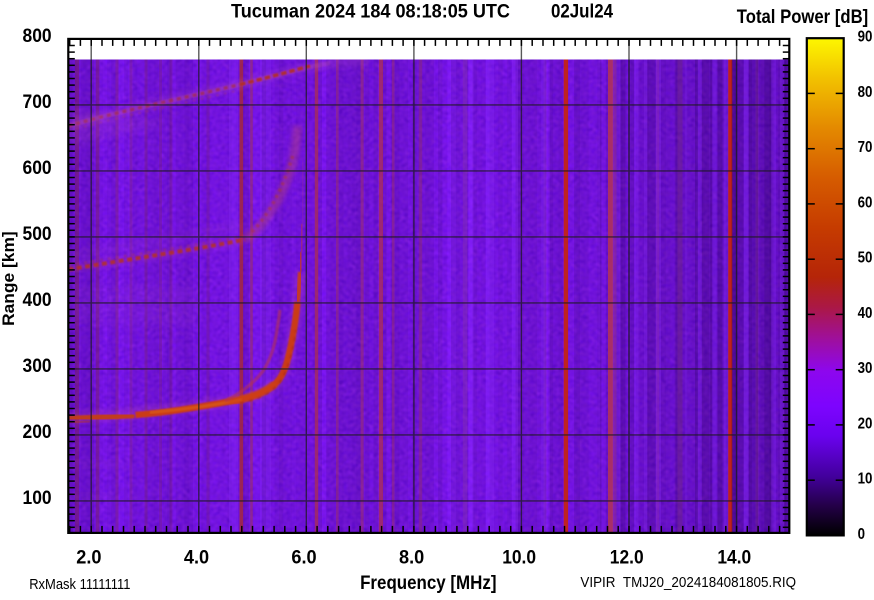  I want to click on svg-text: 30, so click(865, 368).